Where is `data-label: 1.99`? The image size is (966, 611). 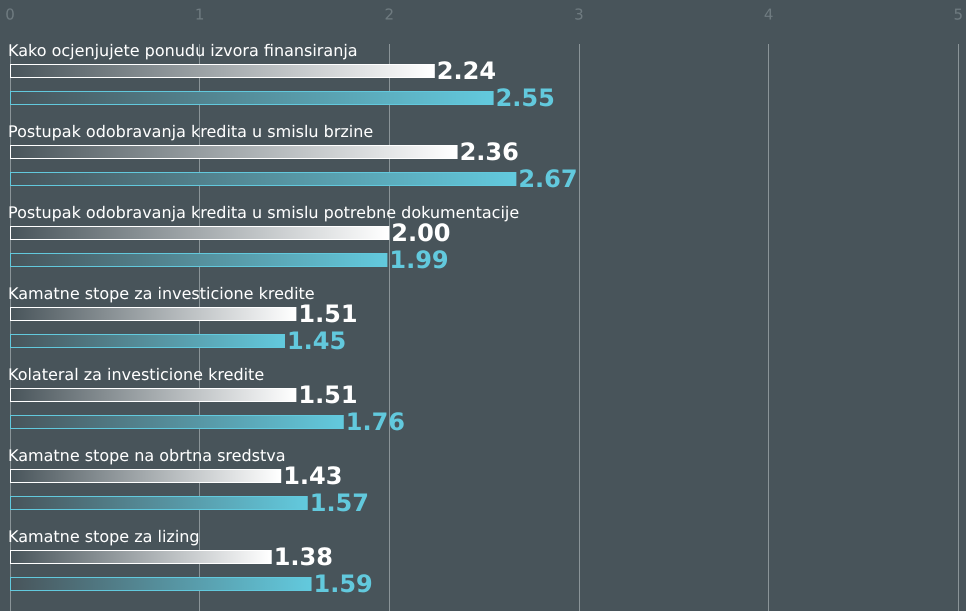 data-label: 1.99 is located at coordinates (419, 260).